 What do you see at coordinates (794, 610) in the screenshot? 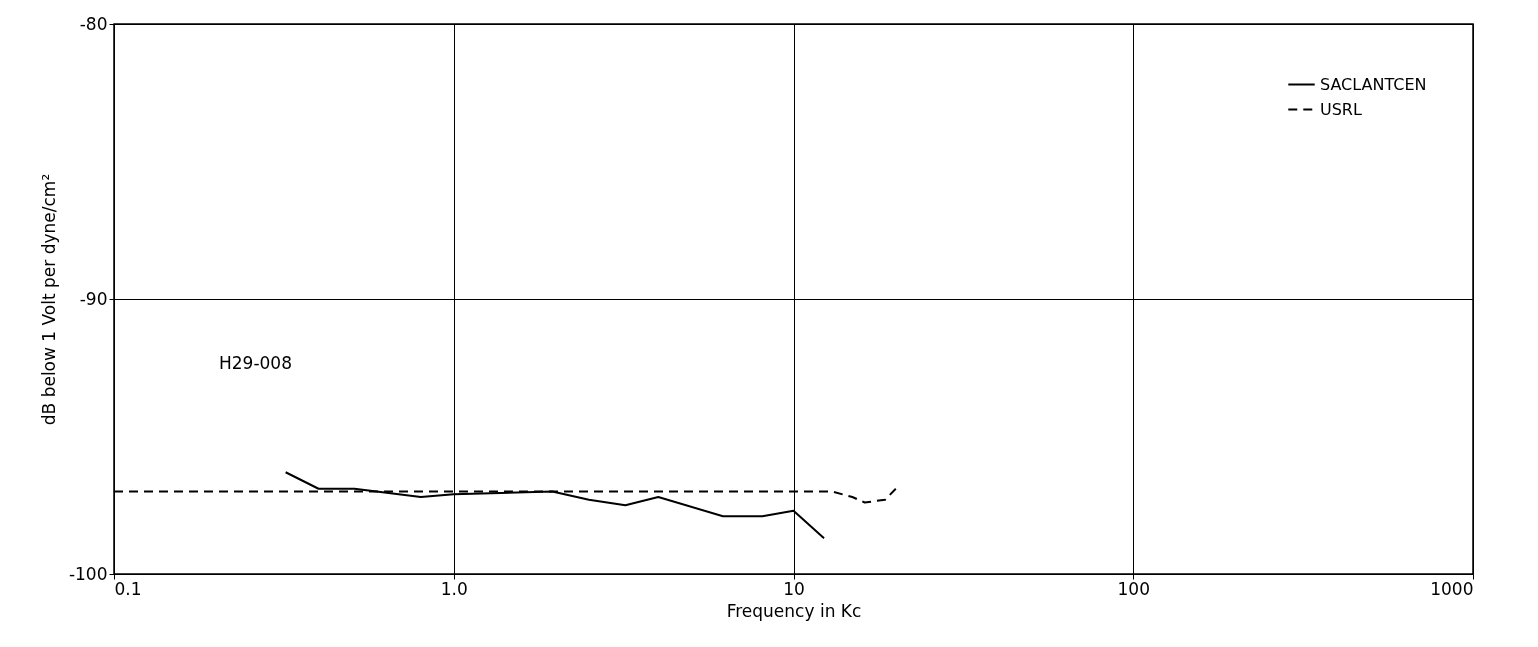
I see `x-axis-title: Frequency in Kc` at bounding box center [794, 610].